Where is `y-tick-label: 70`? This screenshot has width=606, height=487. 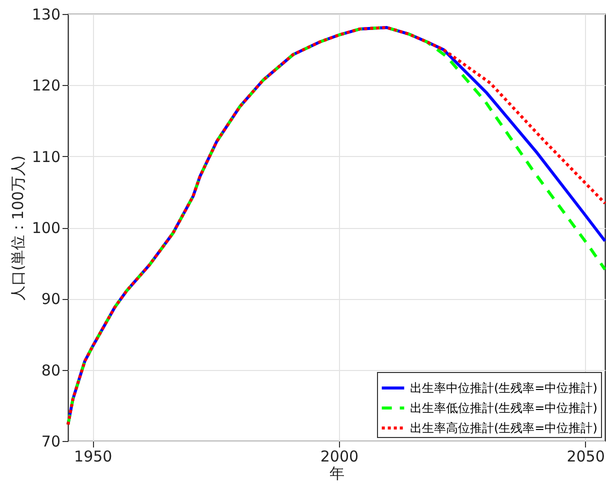 y-tick-label: 70 is located at coordinates (50, 441).